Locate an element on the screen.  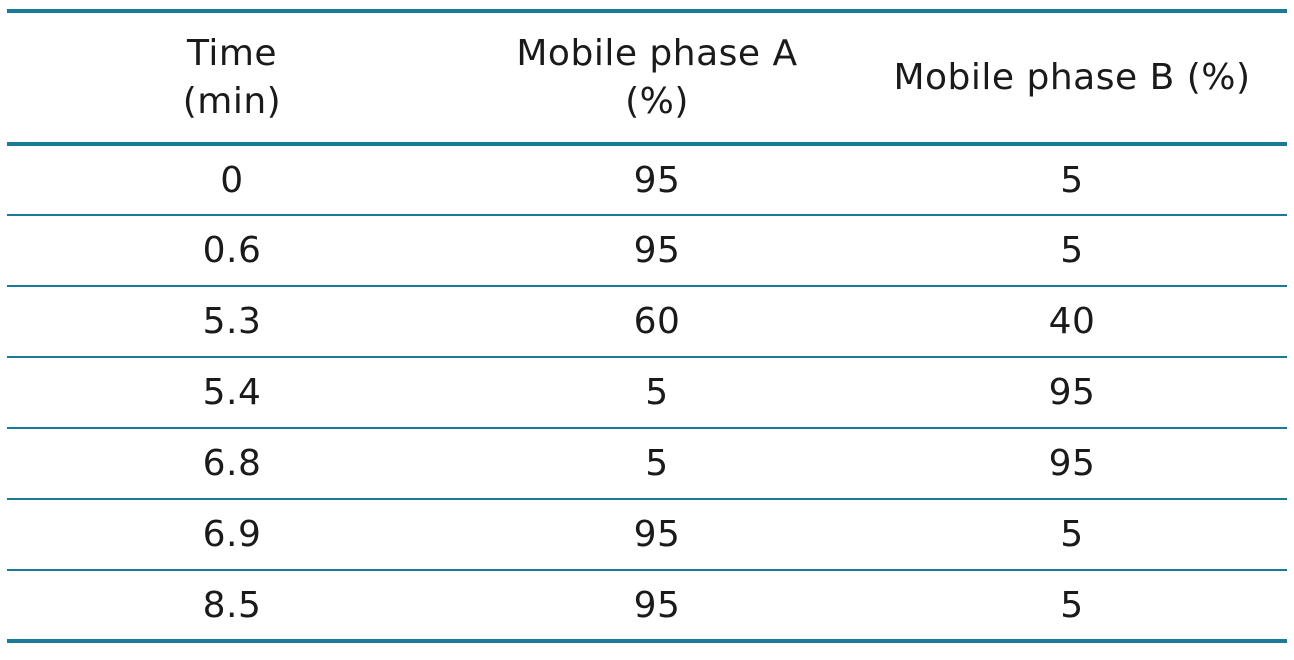
cell-time: 0 is located at coordinates (232, 180).